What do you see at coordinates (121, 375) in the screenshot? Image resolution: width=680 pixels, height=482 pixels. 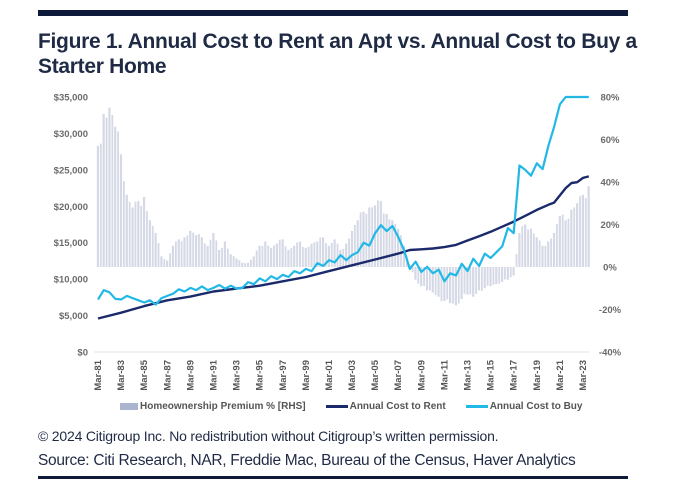 I see `x-tick-label: Mar-83` at bounding box center [121, 375].